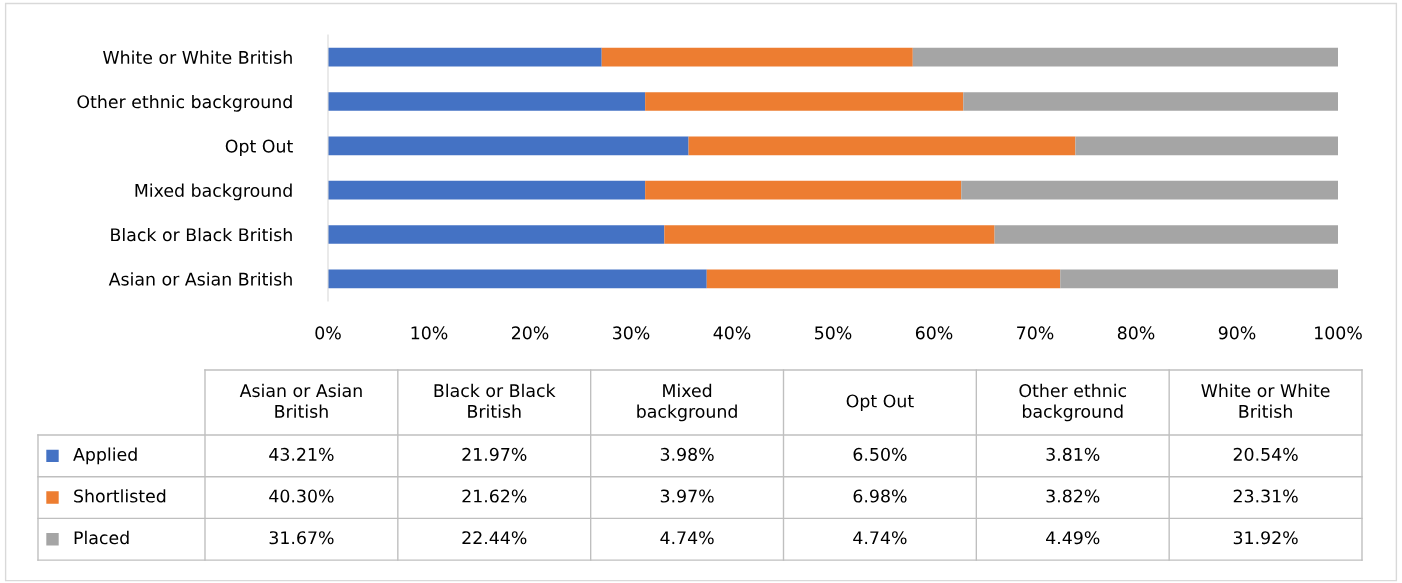  I want to click on y-tick-label: Other ethnic background, so click(184, 103).